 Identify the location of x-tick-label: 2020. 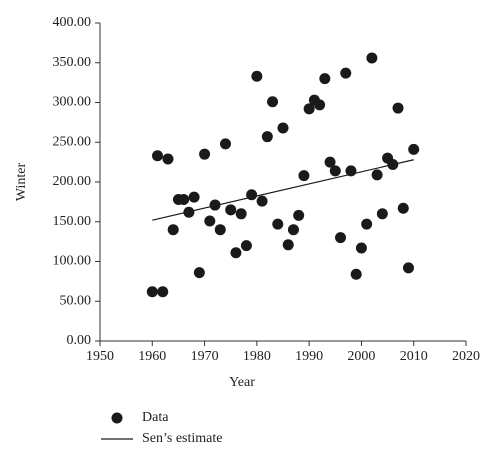
(466, 356).